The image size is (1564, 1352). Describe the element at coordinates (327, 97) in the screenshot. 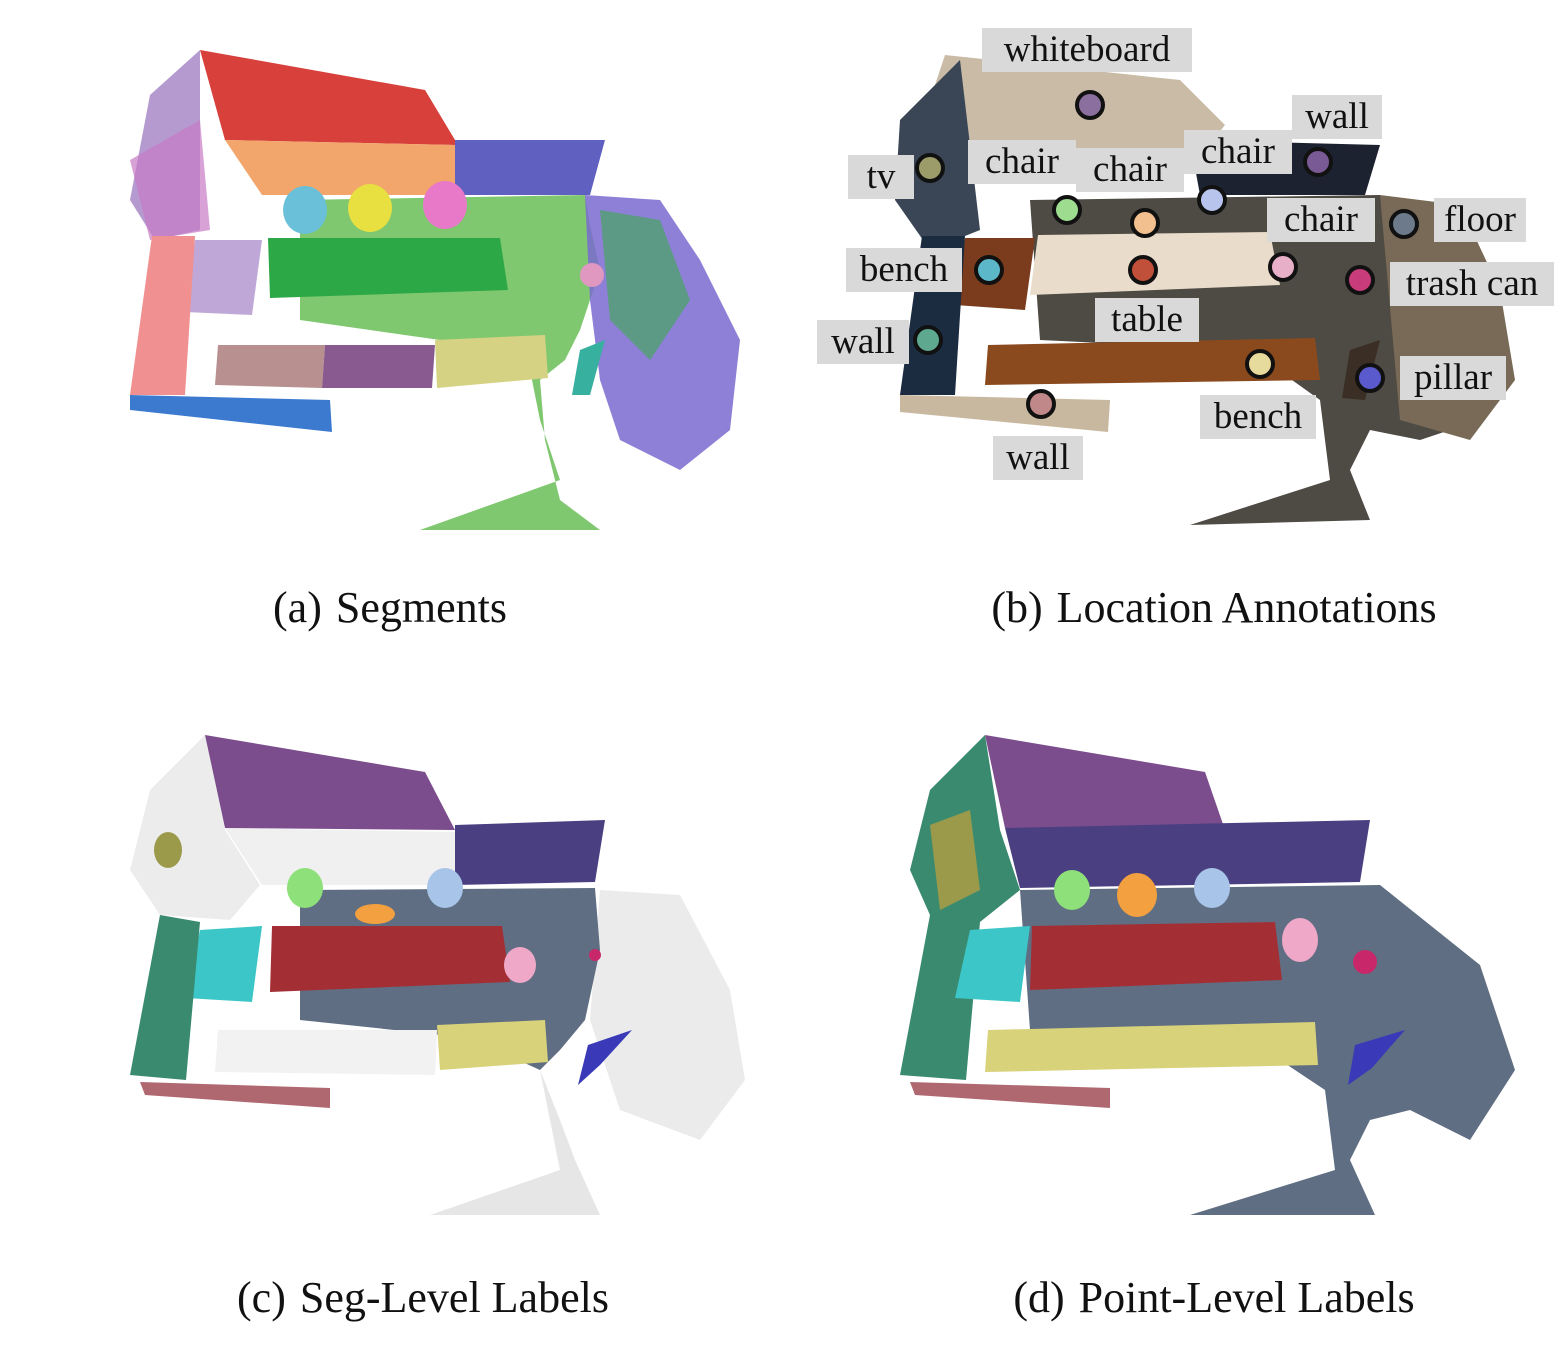

I see `seg-whiteboard` at that location.